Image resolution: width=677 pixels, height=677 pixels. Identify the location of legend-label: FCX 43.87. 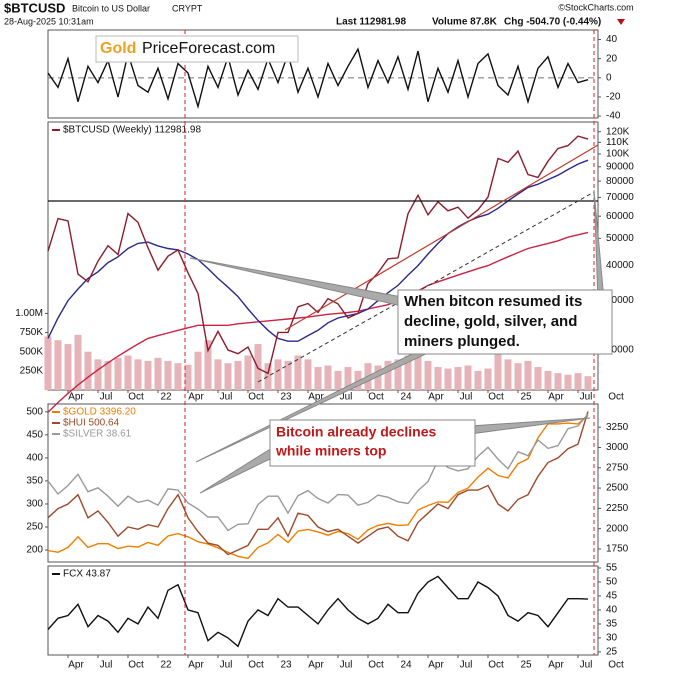
(87, 574).